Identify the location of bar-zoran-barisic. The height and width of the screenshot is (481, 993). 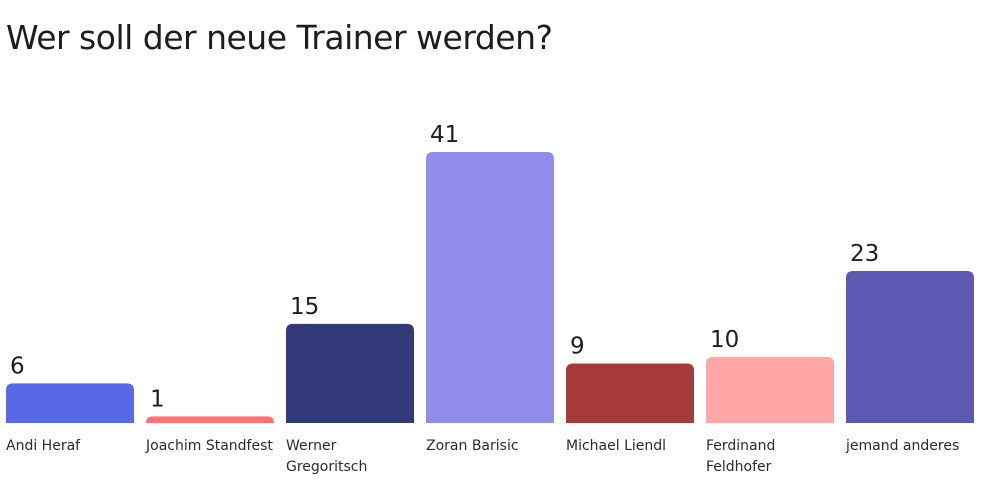
(490, 287).